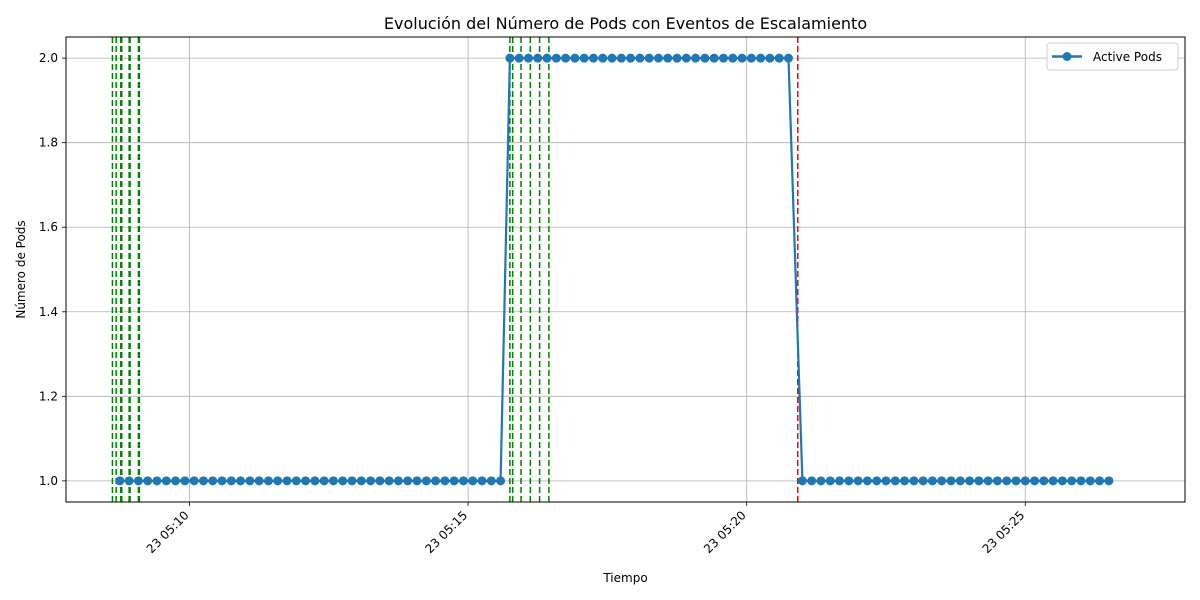  I want to click on legend-label-active-pods: Active Pods, so click(1127, 57).